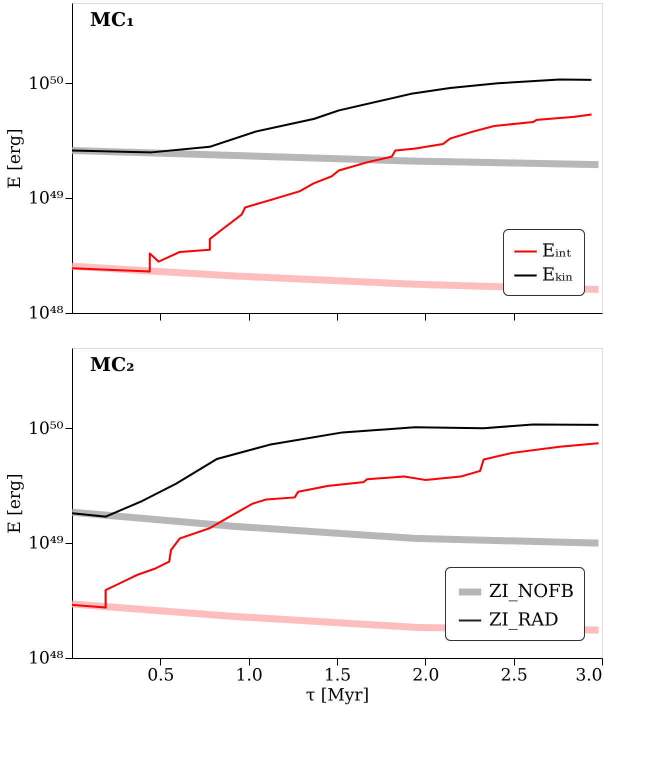 The image size is (657, 784). Describe the element at coordinates (531, 591) in the screenshot. I see `legend-label: ZI_NOFB` at that location.